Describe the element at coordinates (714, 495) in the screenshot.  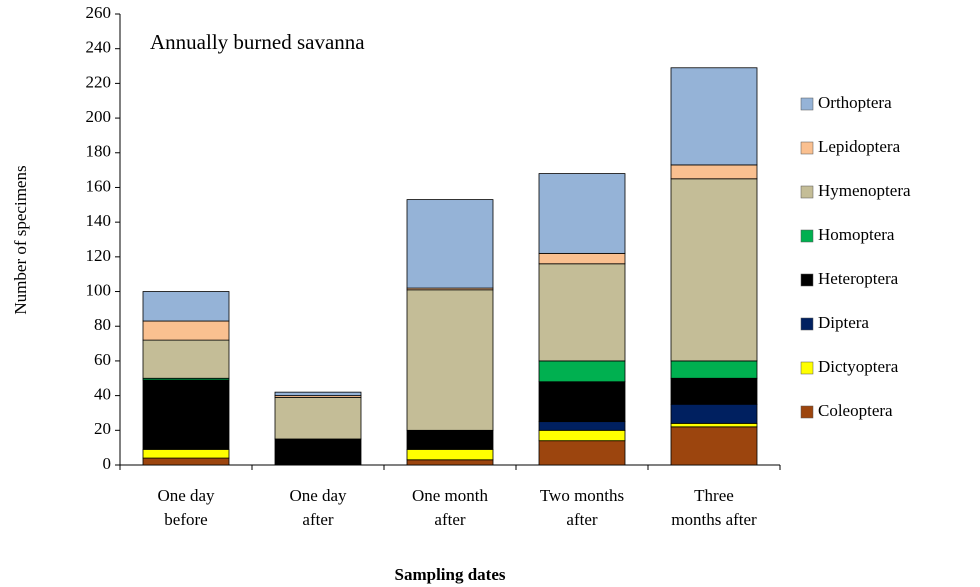
I see `x-tick-label: Three` at that location.